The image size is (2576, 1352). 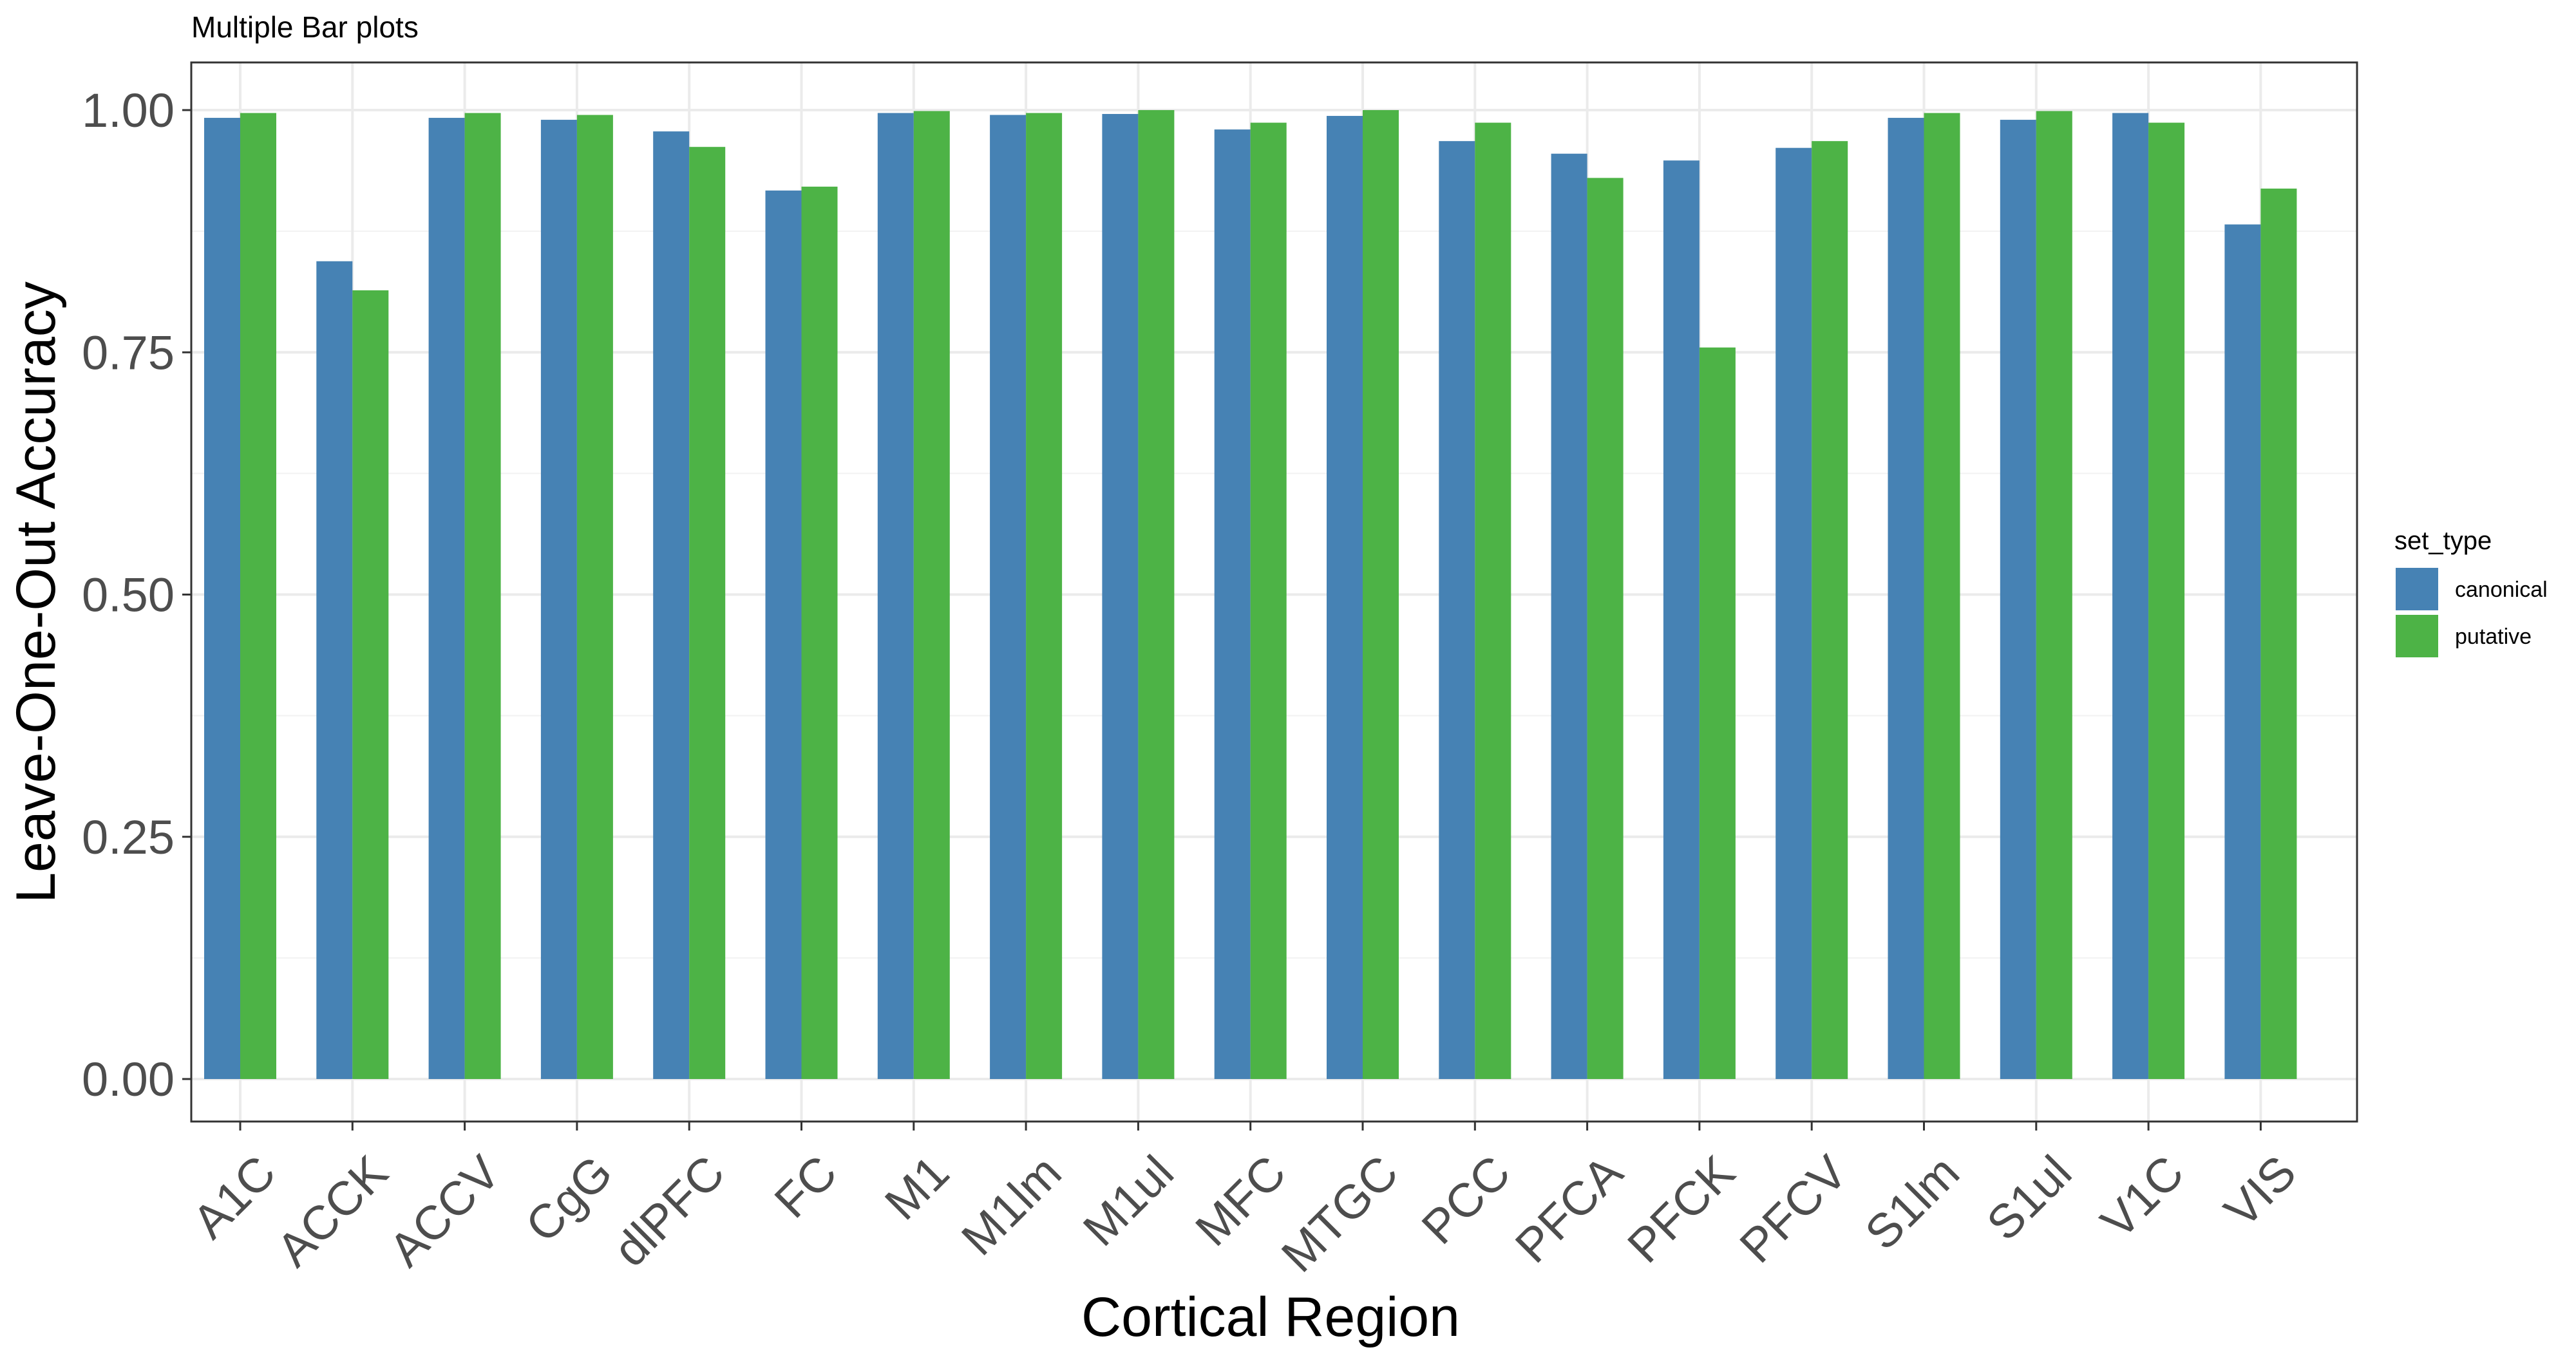 I want to click on x-axis-title: Cortical Region, so click(x=1270, y=1317).